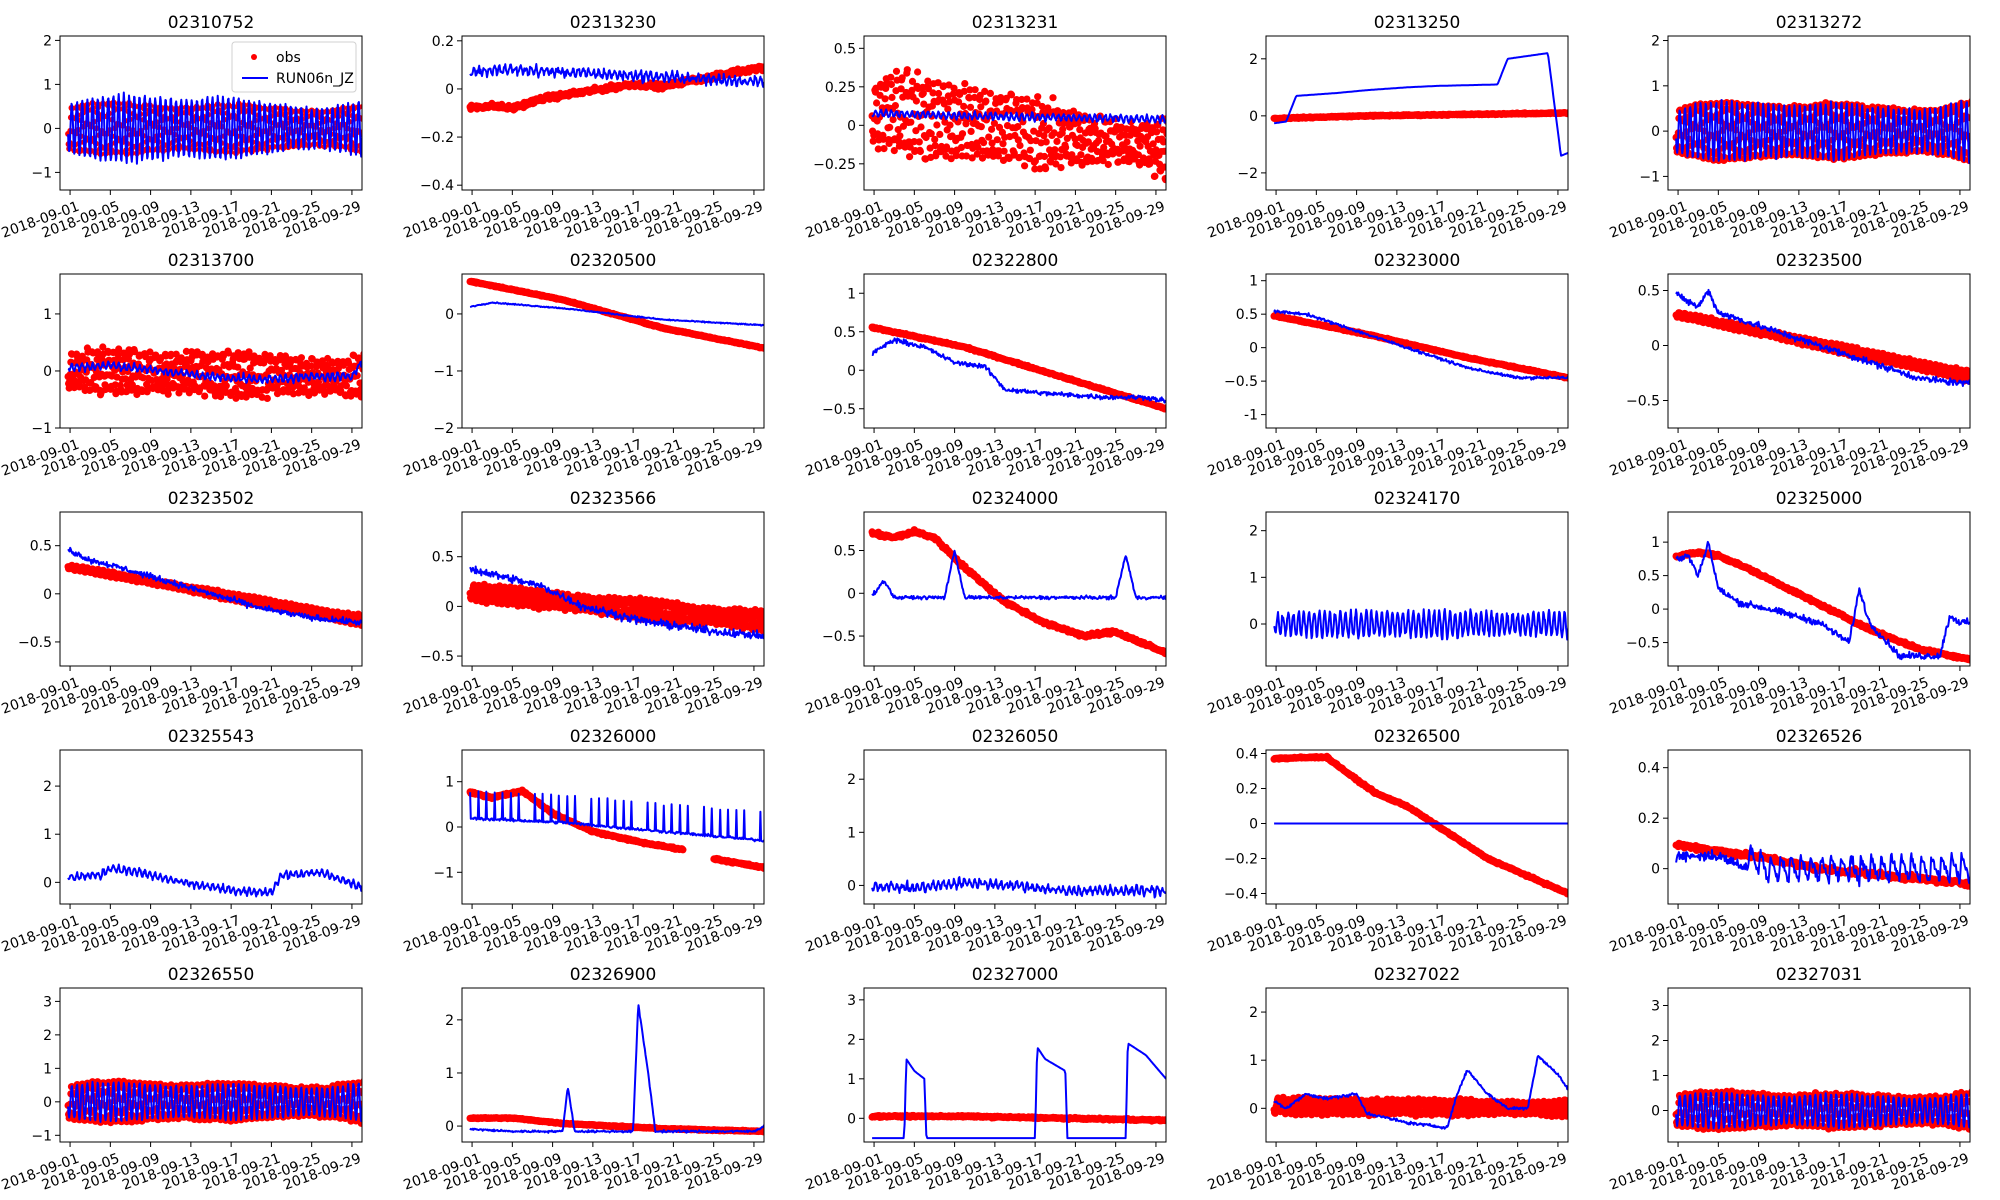 The width and height of the screenshot is (2000, 1200). I want to click on obs-series, so click(1821, 347).